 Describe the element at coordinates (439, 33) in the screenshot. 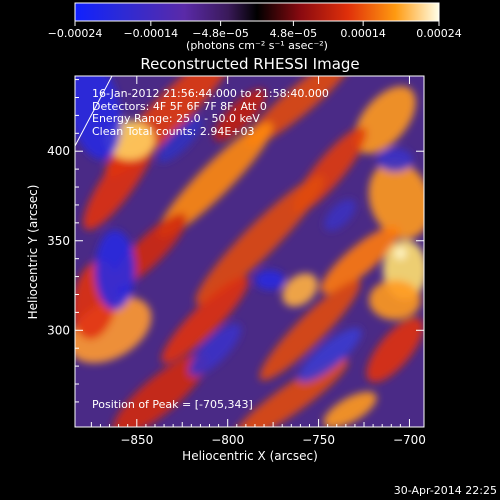

I see `colorbar-tick-label: 0.00024` at that location.